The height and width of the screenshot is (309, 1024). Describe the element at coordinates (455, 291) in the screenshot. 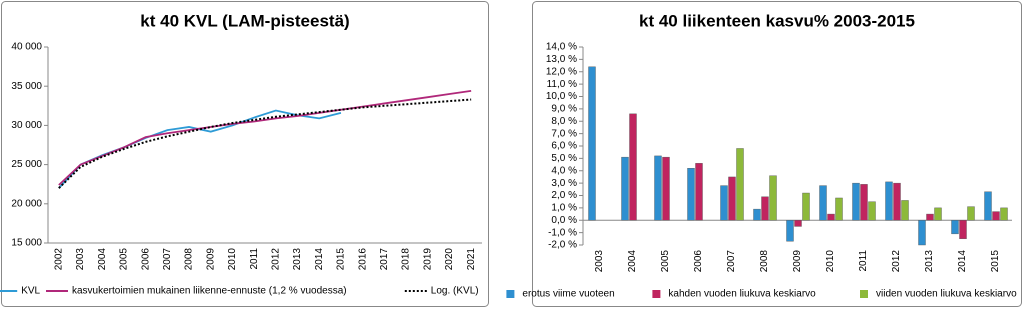

I see `legend-label: Log. (KVL)` at that location.